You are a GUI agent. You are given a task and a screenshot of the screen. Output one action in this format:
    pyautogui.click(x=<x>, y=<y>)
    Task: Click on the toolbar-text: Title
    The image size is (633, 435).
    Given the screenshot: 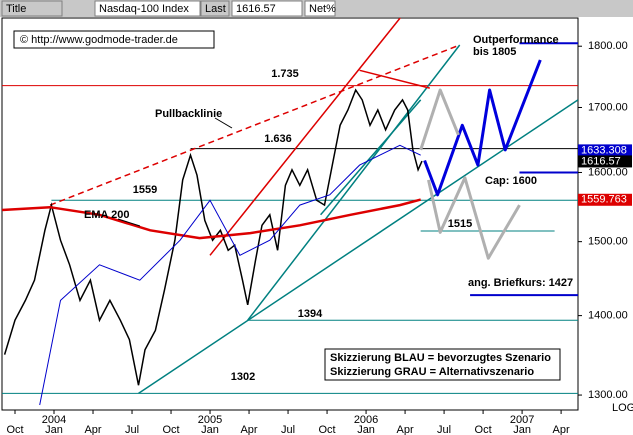 What is the action you would take?
    pyautogui.click(x=16, y=9)
    